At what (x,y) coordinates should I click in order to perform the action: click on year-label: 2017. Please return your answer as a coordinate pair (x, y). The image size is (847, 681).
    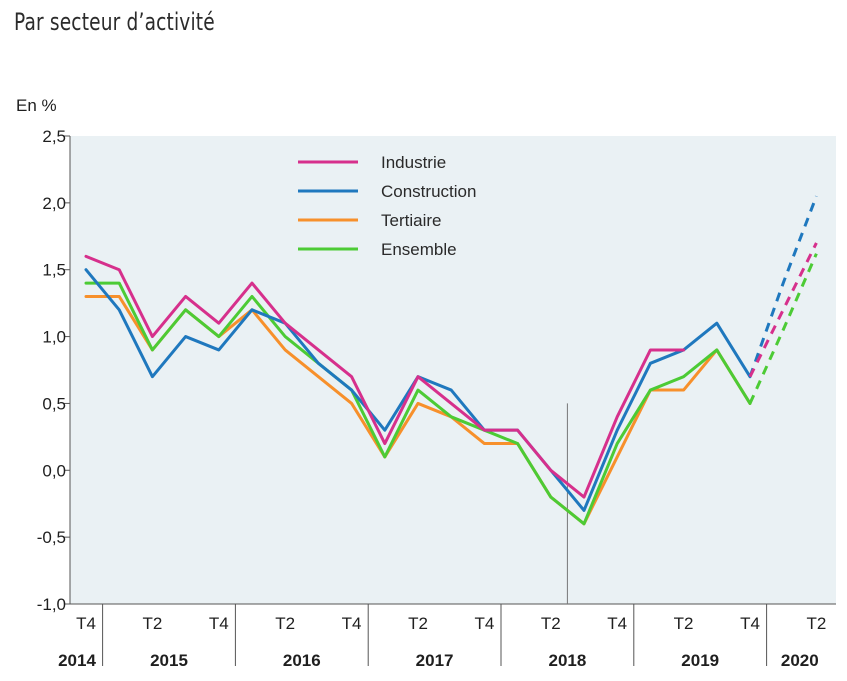
    Looking at the image, I should click on (435, 660).